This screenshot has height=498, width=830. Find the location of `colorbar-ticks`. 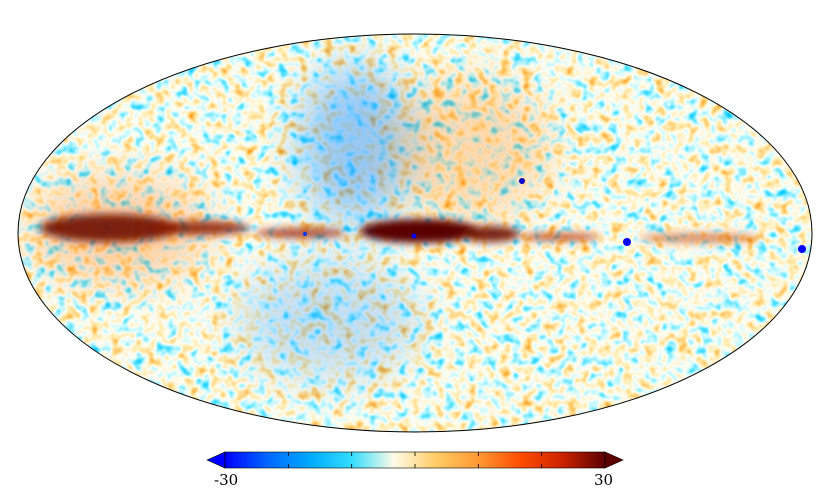

colorbar-ticks is located at coordinates (415, 460).